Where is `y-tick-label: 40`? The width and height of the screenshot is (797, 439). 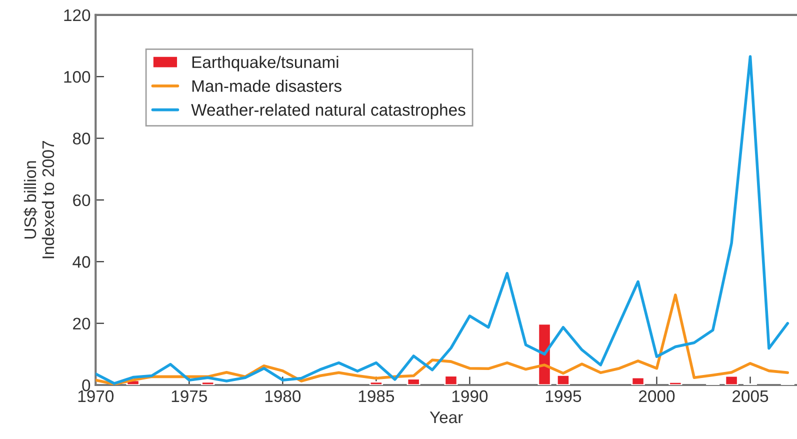
y-tick-label: 40 is located at coordinates (81, 262).